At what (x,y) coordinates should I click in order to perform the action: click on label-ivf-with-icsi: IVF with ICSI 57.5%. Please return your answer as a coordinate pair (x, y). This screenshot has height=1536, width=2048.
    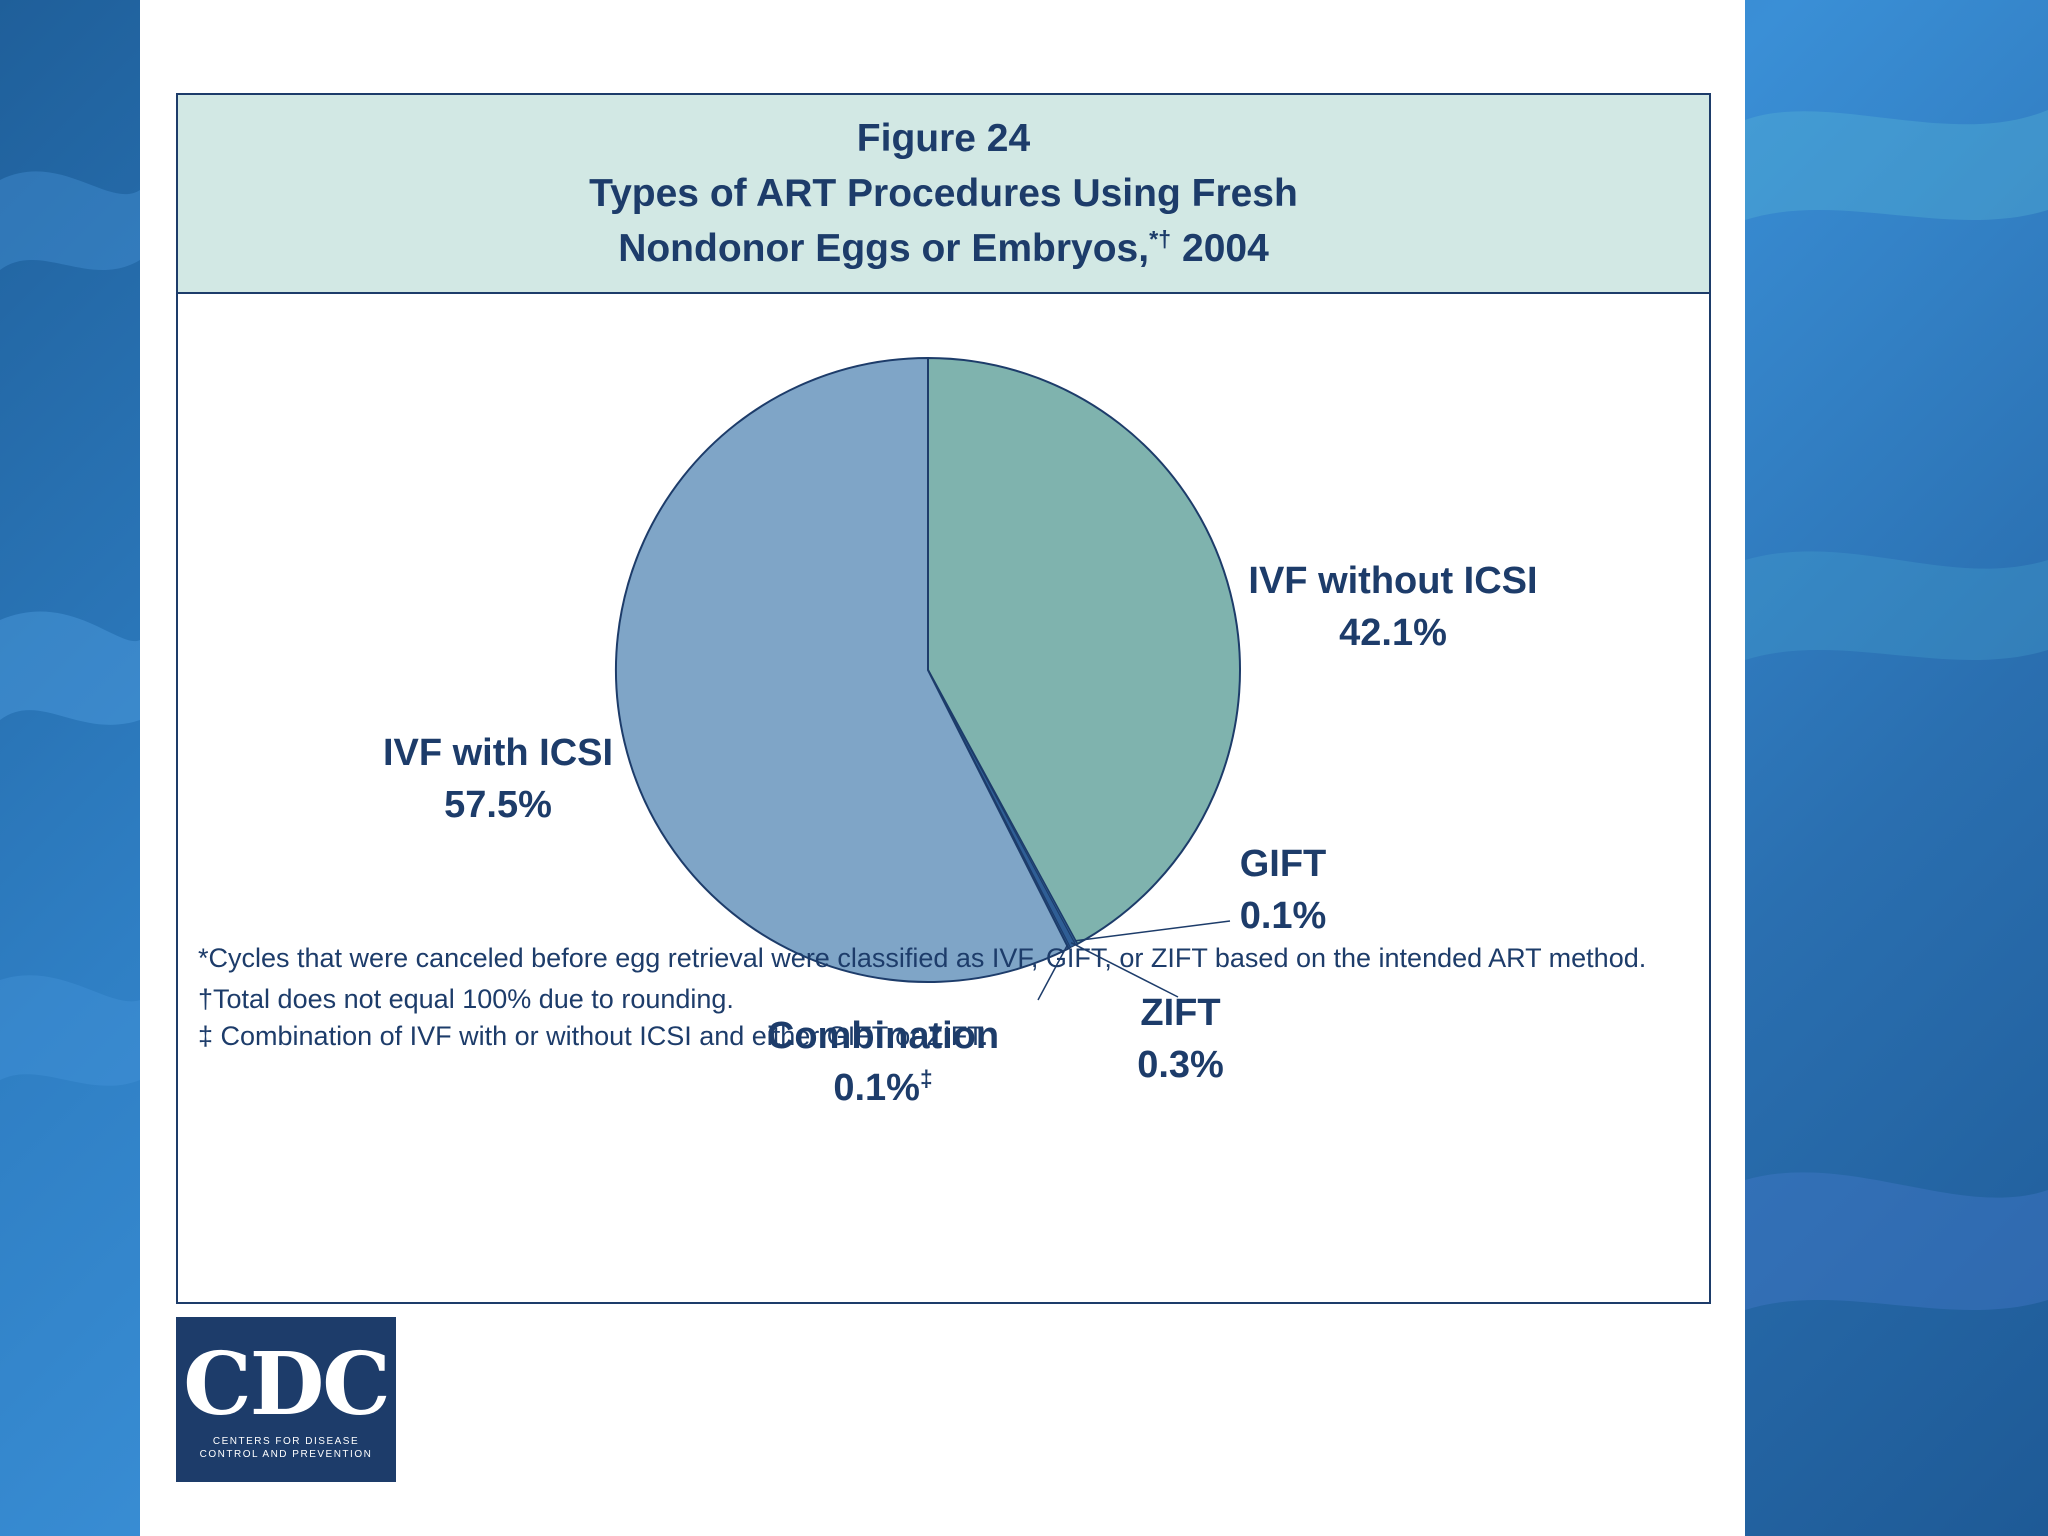
    Looking at the image, I should click on (498, 779).